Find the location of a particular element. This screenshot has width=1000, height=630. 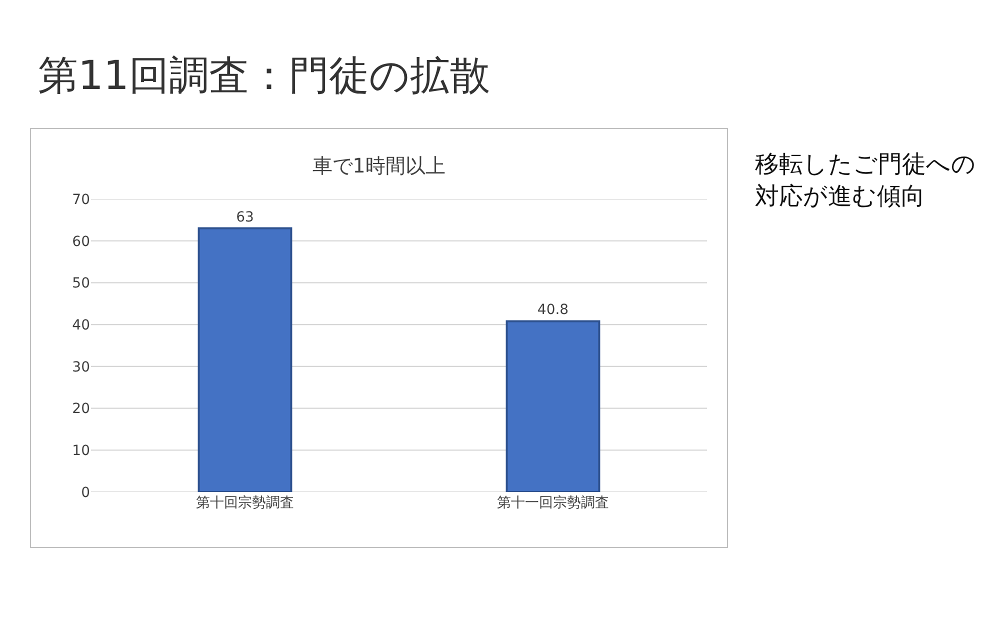

y-tick-label: 60 is located at coordinates (81, 242).